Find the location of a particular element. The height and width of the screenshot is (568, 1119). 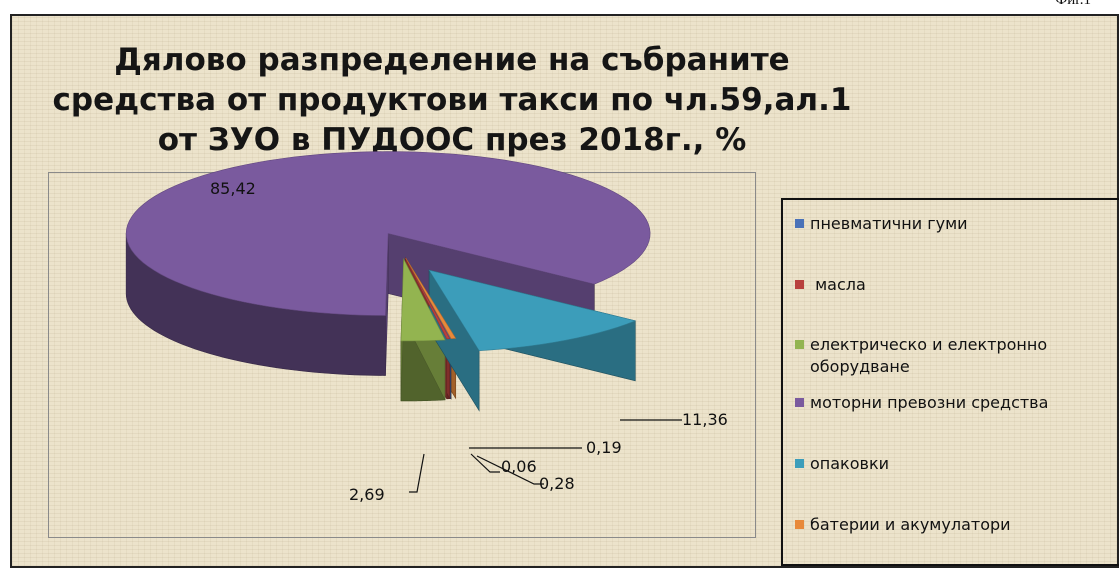

chart-title-line-1: Дялово разпределение на събраните is located at coordinates (452, 60).